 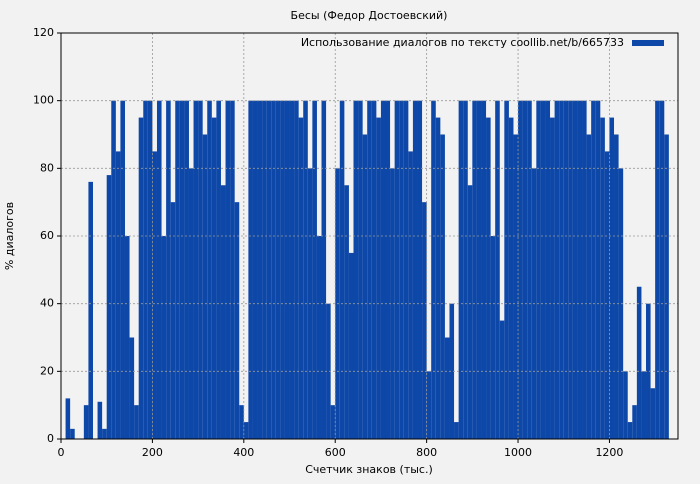 What do you see at coordinates (369, 469) in the screenshot?
I see `x-axis-label: Счетчик знаков (тыс.)` at bounding box center [369, 469].